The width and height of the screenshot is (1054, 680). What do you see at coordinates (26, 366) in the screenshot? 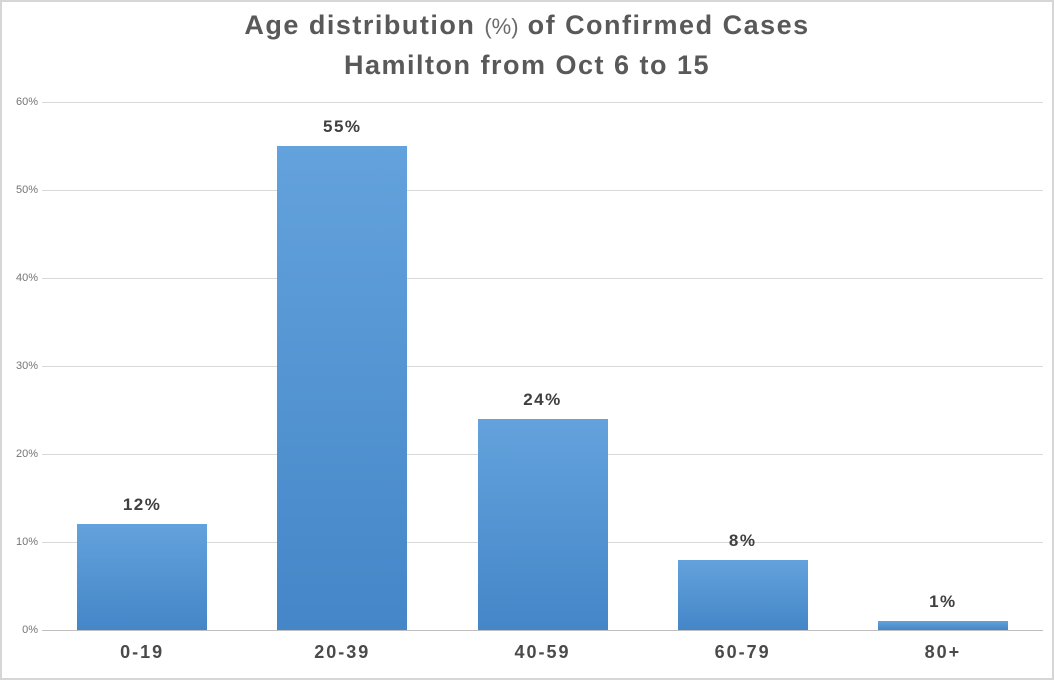
I see `y-axis-tick-30%: 30%` at bounding box center [26, 366].